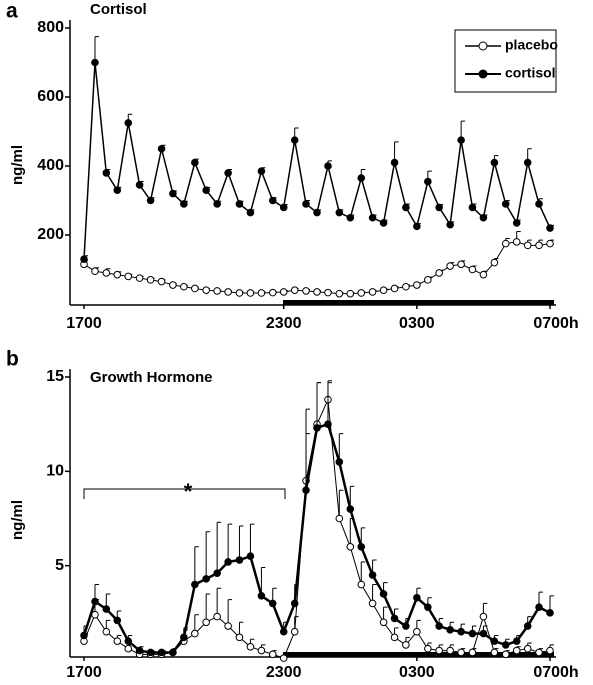  I want to click on y-tick-label: 15, so click(55, 376).